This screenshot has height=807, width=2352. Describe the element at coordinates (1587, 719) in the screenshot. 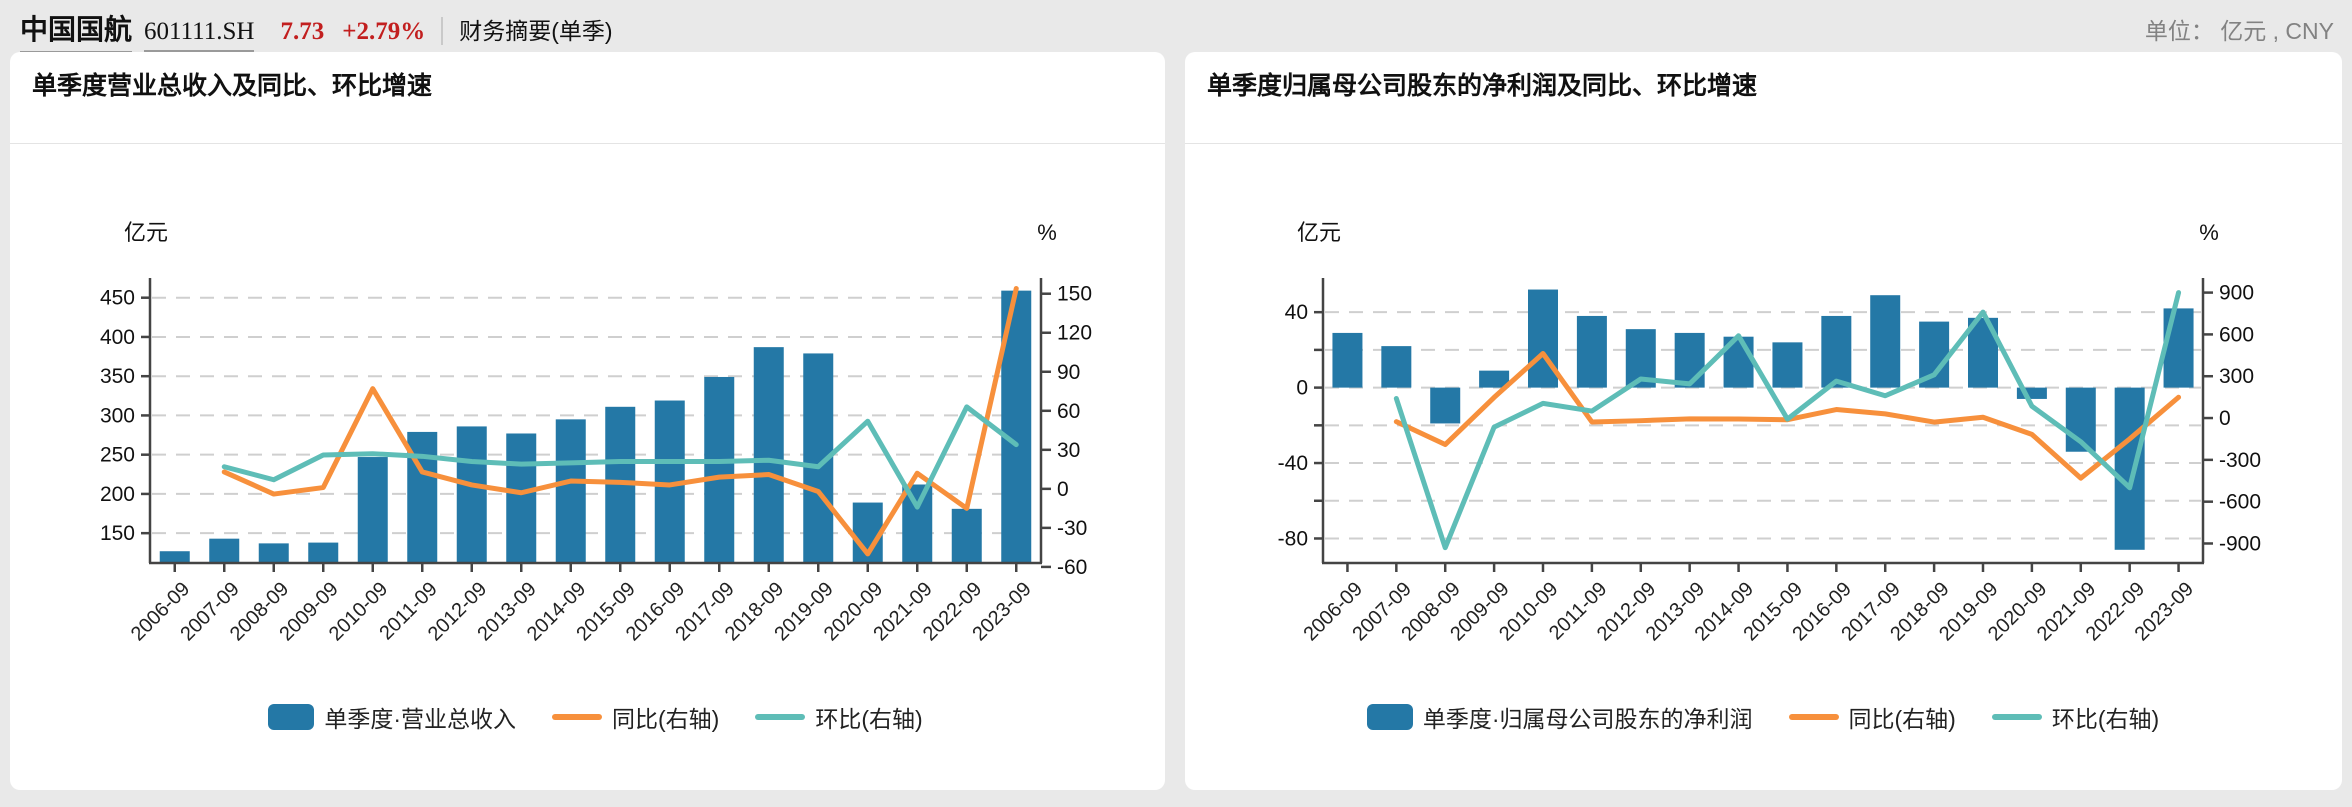

I see `legend-label: 单季度·归属母公司股东的净利润` at that location.